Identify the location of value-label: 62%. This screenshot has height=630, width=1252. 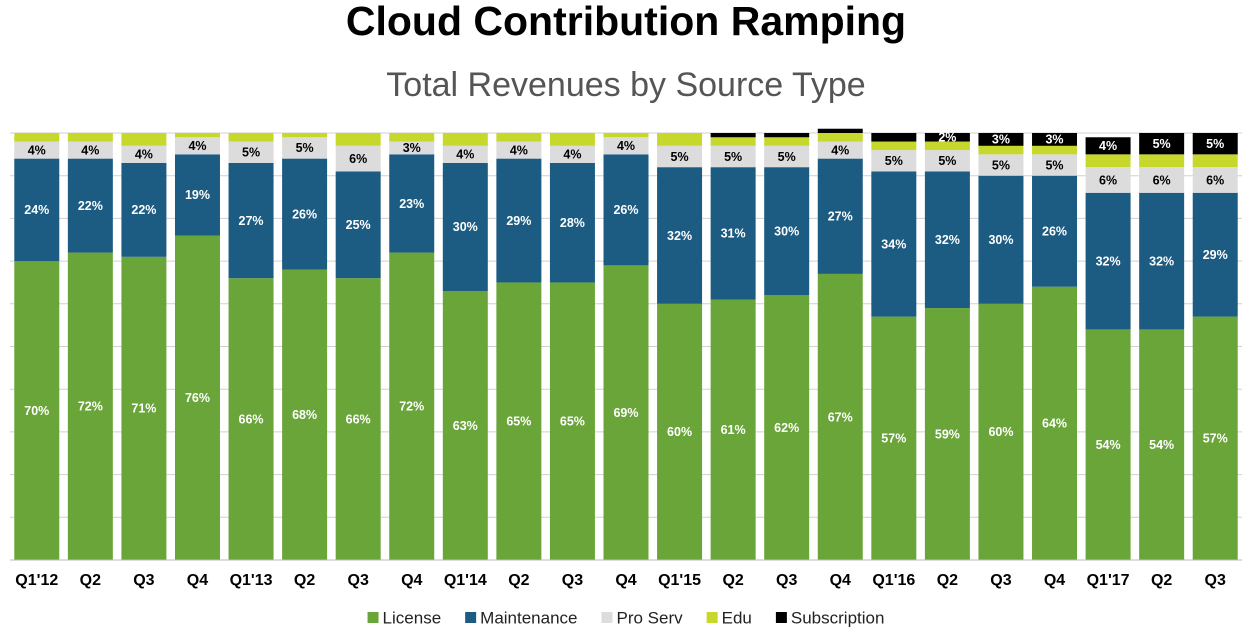
(786, 428).